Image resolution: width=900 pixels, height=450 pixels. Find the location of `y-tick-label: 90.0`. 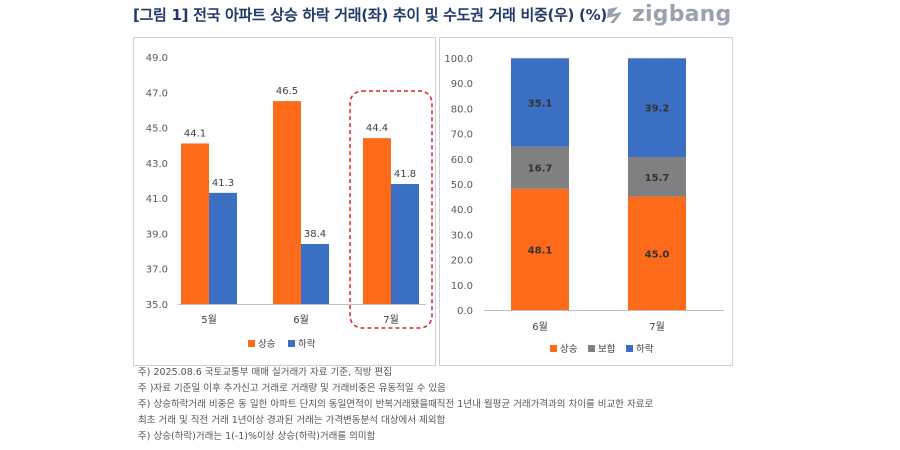

y-tick-label: 90.0 is located at coordinates (462, 84).